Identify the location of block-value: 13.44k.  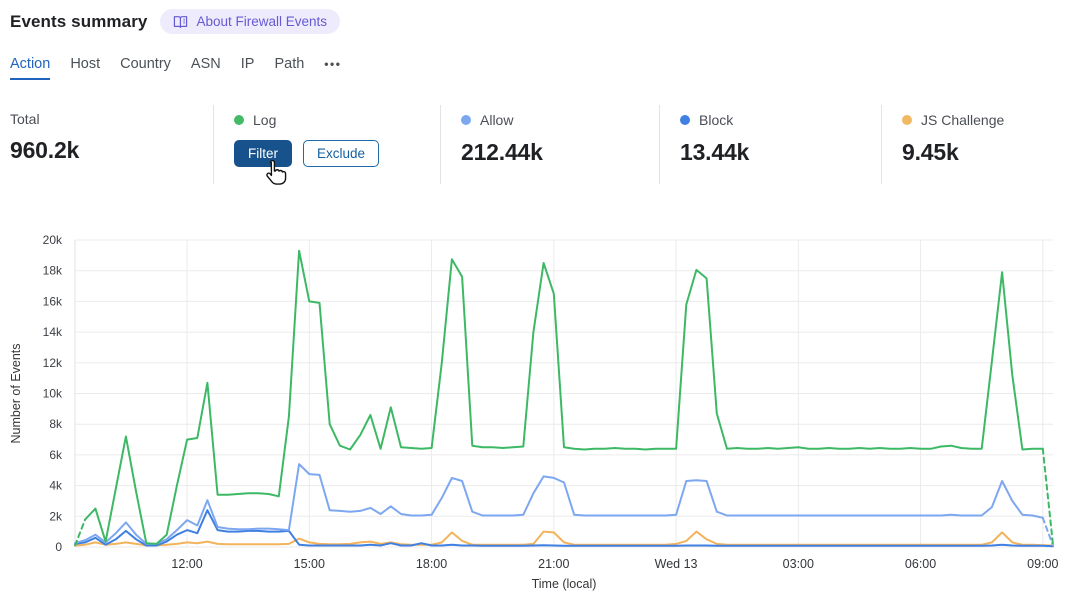
(715, 152).